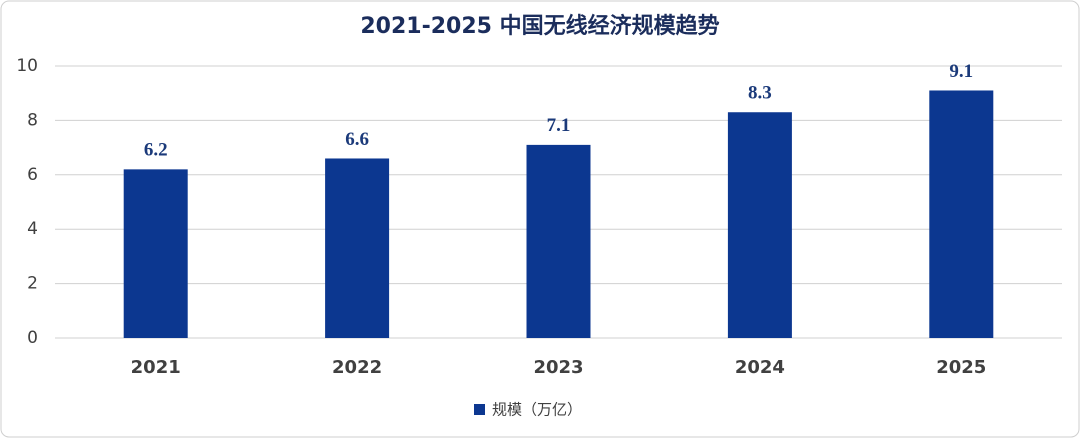  What do you see at coordinates (357, 139) in the screenshot?
I see `data-label: 6.6` at bounding box center [357, 139].